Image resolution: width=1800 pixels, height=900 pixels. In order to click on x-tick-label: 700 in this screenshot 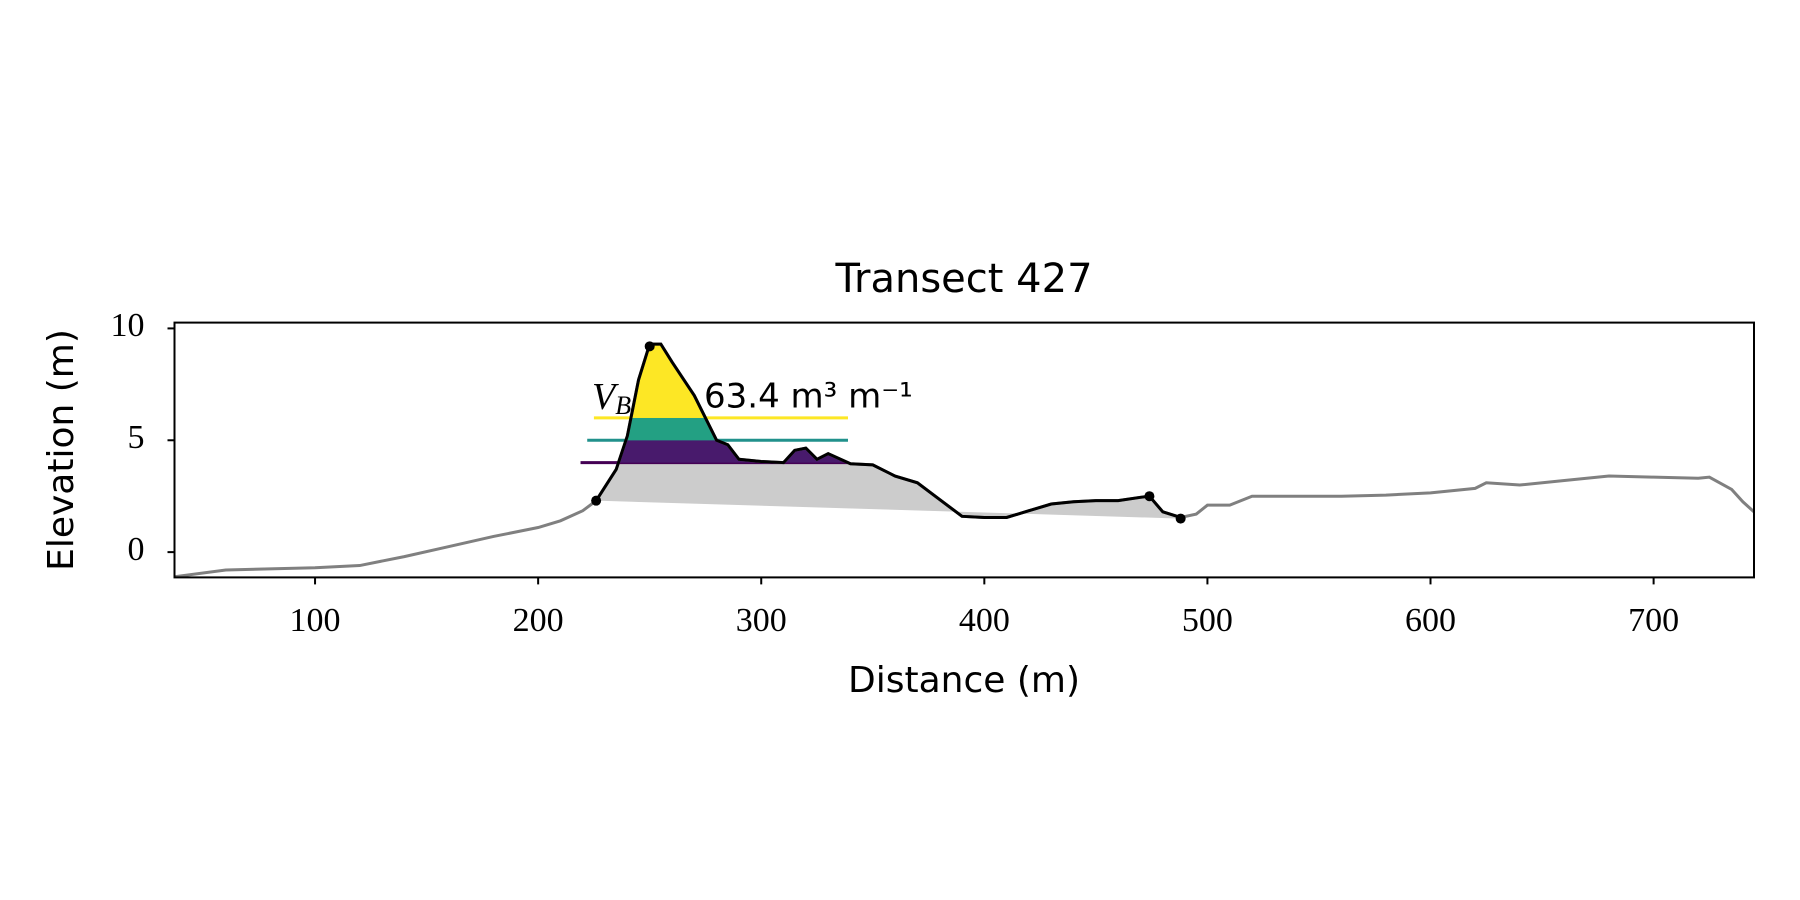, I will do `click(1653, 620)`.